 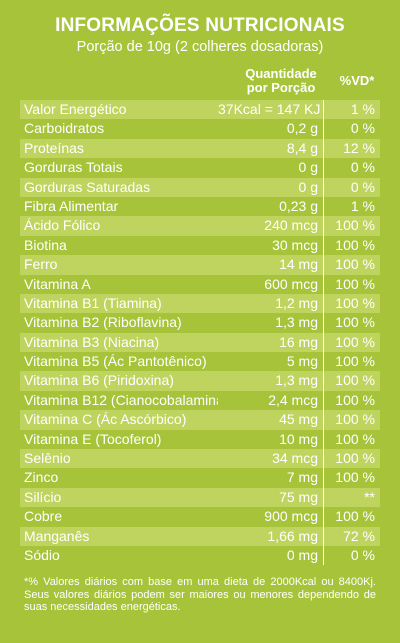 I want to click on nutrient-vd: 12 %, so click(x=359, y=147).